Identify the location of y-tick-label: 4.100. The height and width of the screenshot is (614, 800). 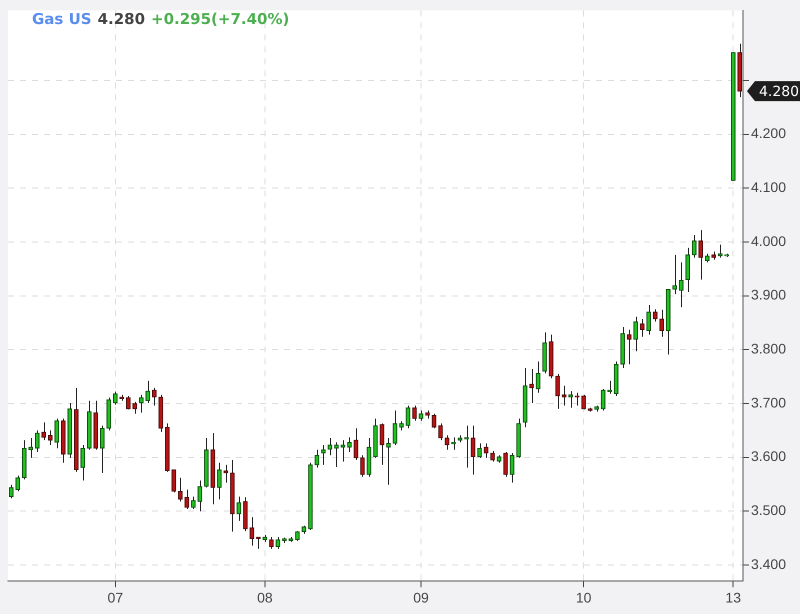
(768, 186).